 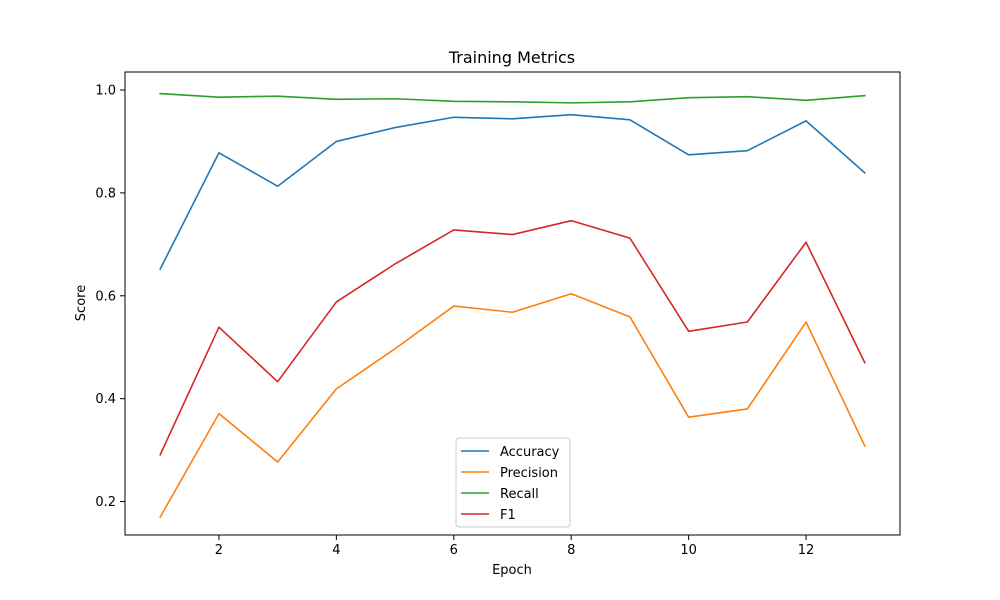 I want to click on y-axis: 0.2 0.4 0.6 0.8 1.0, so click(x=110, y=297).